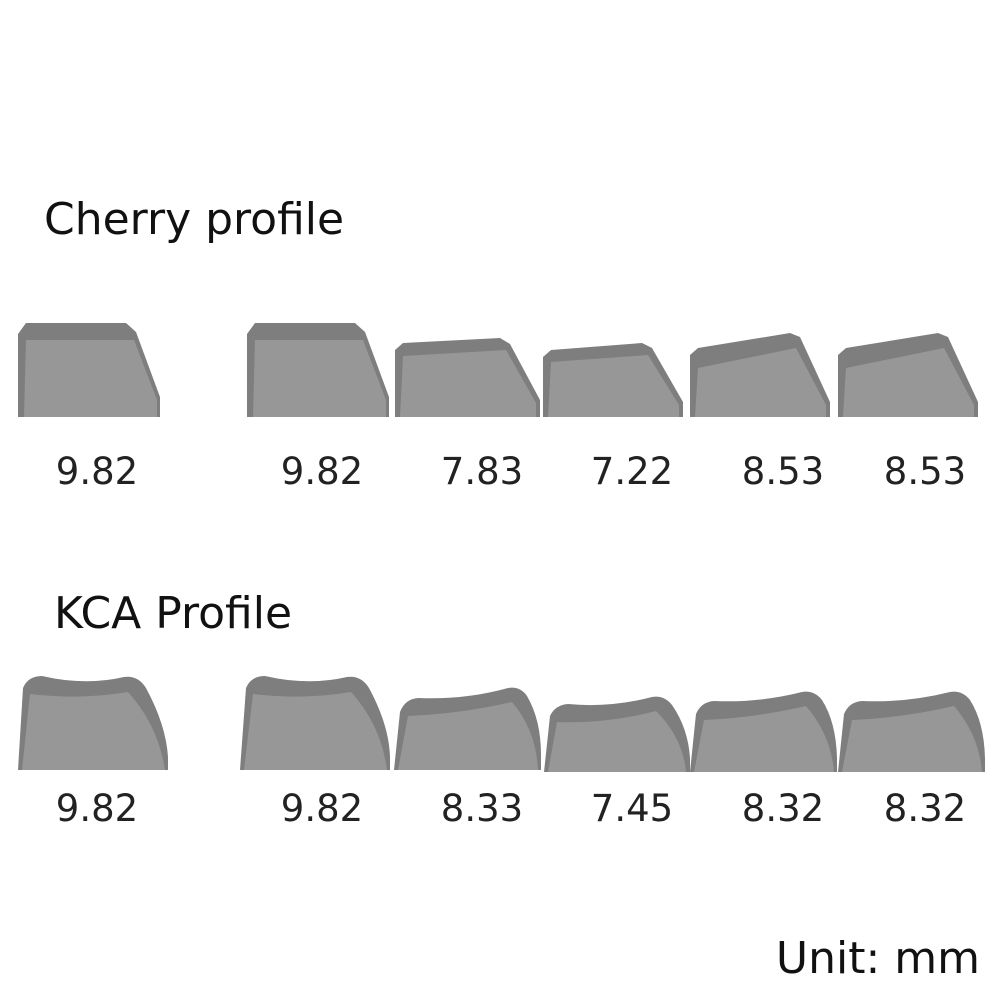 Image resolution: width=1000 pixels, height=1000 pixels. Describe the element at coordinates (482, 808) in the screenshot. I see `key-height-label: 8.33` at that location.